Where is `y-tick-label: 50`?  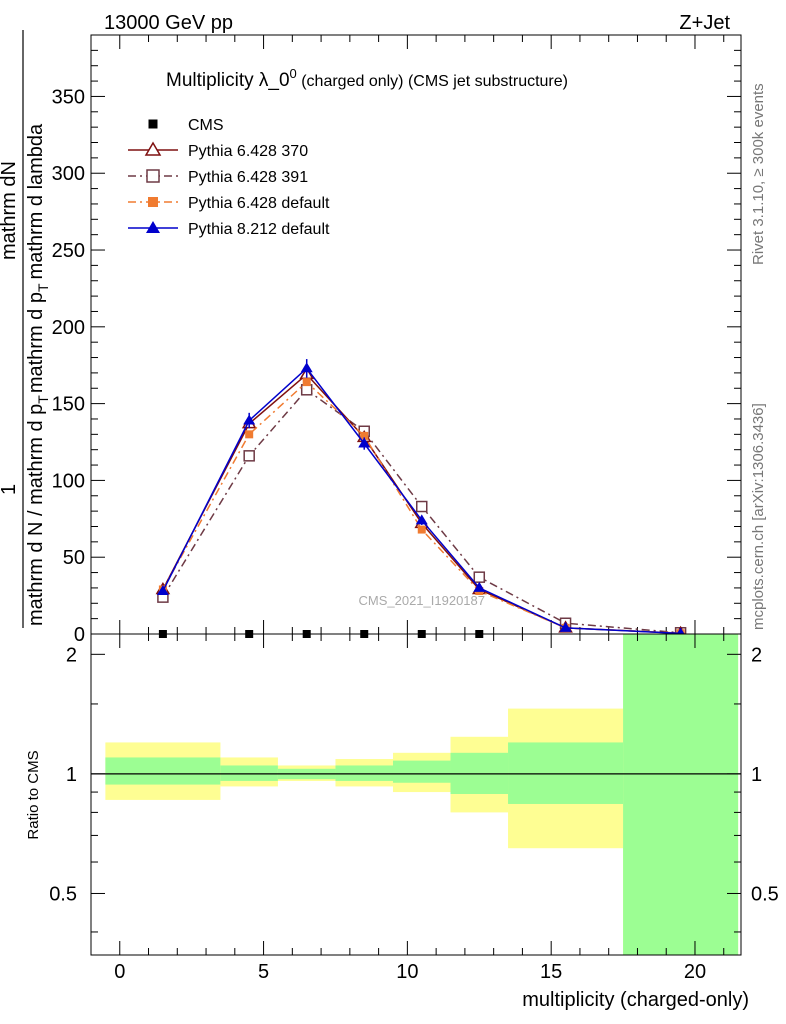
y-tick-label: 50 is located at coordinates (74, 558).